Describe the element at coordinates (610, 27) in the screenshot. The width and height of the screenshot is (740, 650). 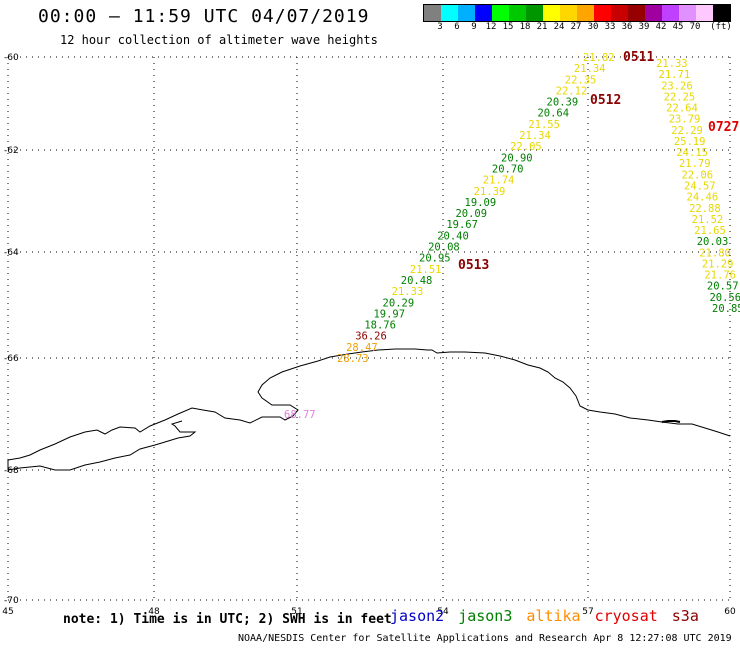
I see `scale-label: 33` at that location.